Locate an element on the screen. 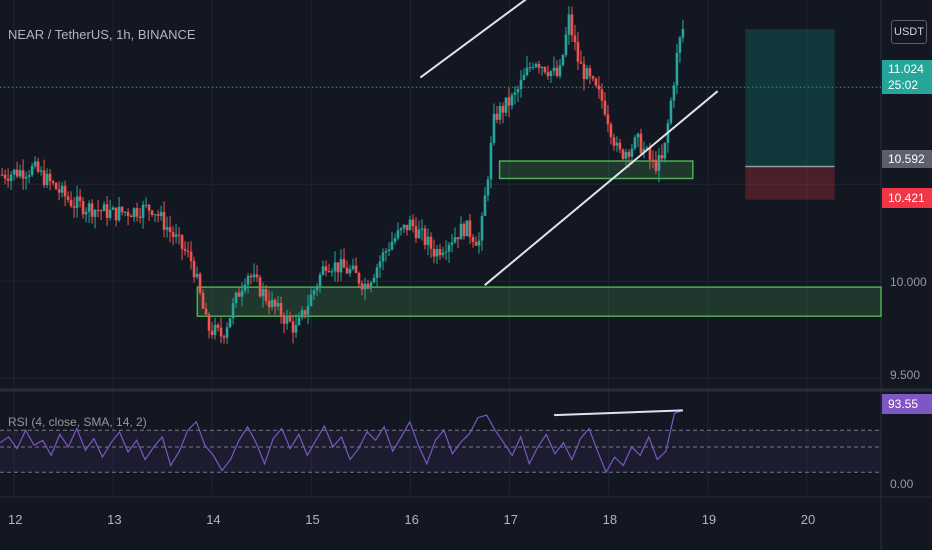 This screenshot has height=550, width=932. time-label: 12 is located at coordinates (15, 519).